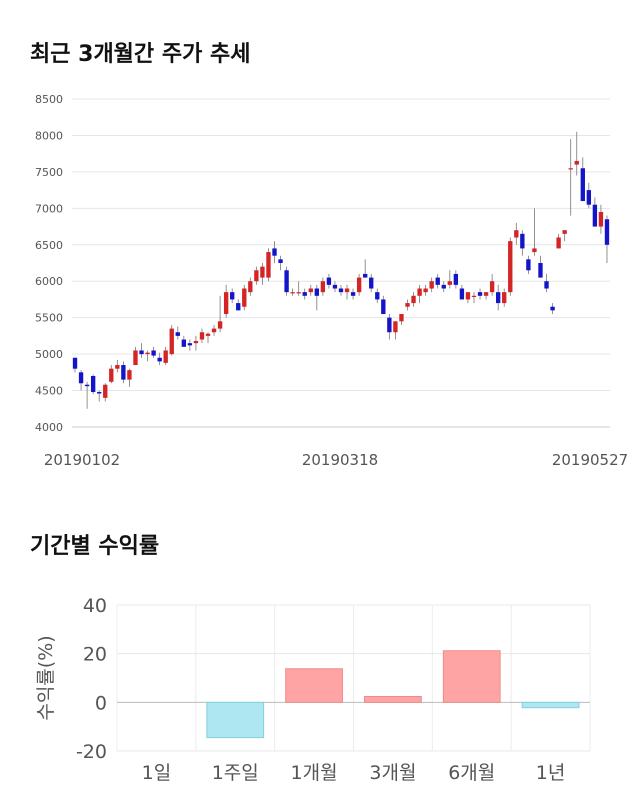 Image resolution: width=640 pixels, height=810 pixels. I want to click on x-tick-label: 3개월, so click(392, 773).